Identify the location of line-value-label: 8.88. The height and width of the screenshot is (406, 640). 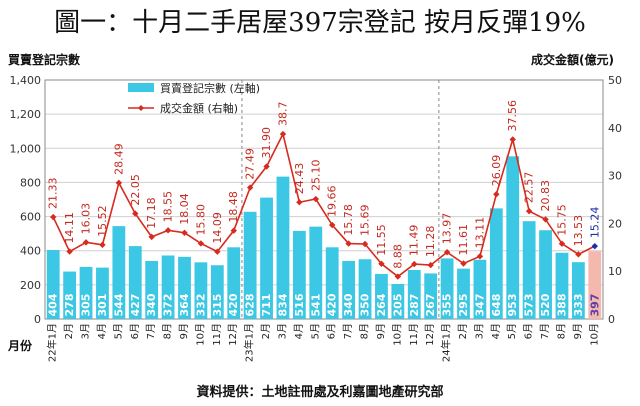
(397, 256).